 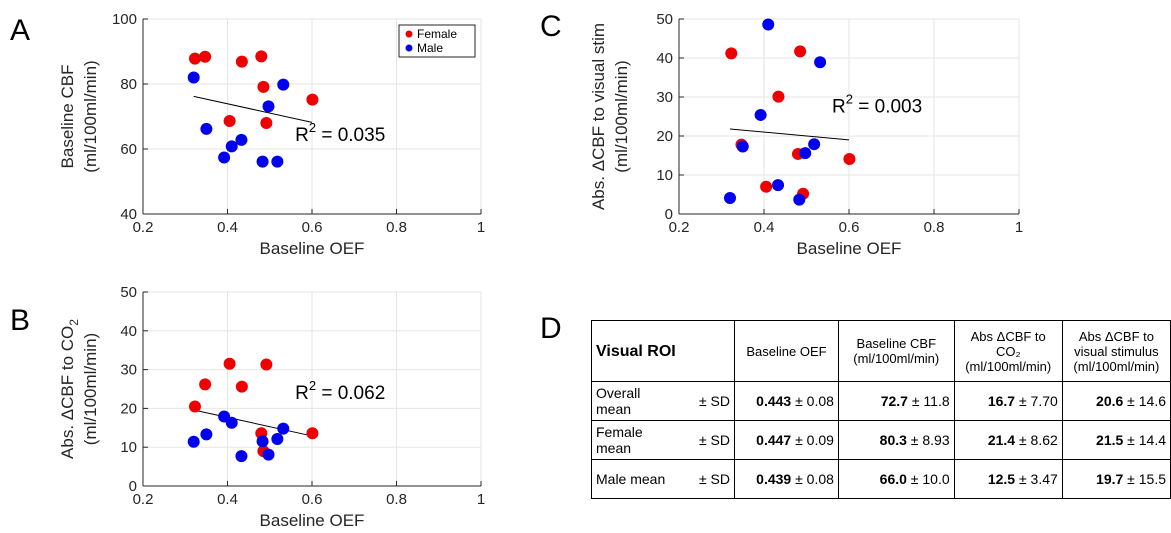 What do you see at coordinates (928, 440) in the screenshot?
I see `cell-sd: ± 8.93` at bounding box center [928, 440].